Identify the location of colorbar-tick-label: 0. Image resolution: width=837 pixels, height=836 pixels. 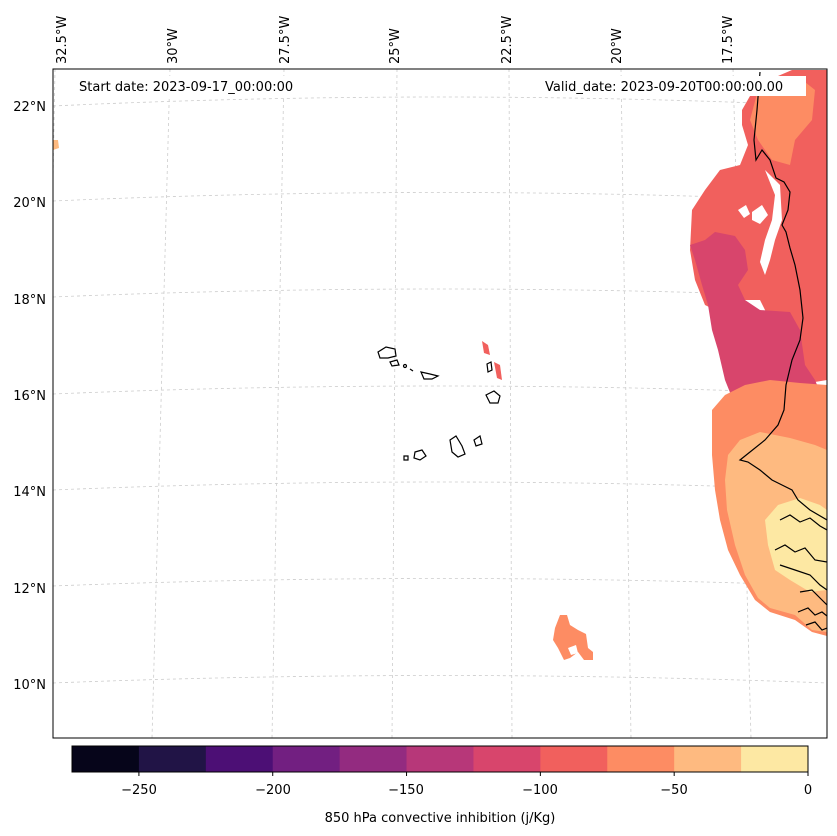
(808, 790).